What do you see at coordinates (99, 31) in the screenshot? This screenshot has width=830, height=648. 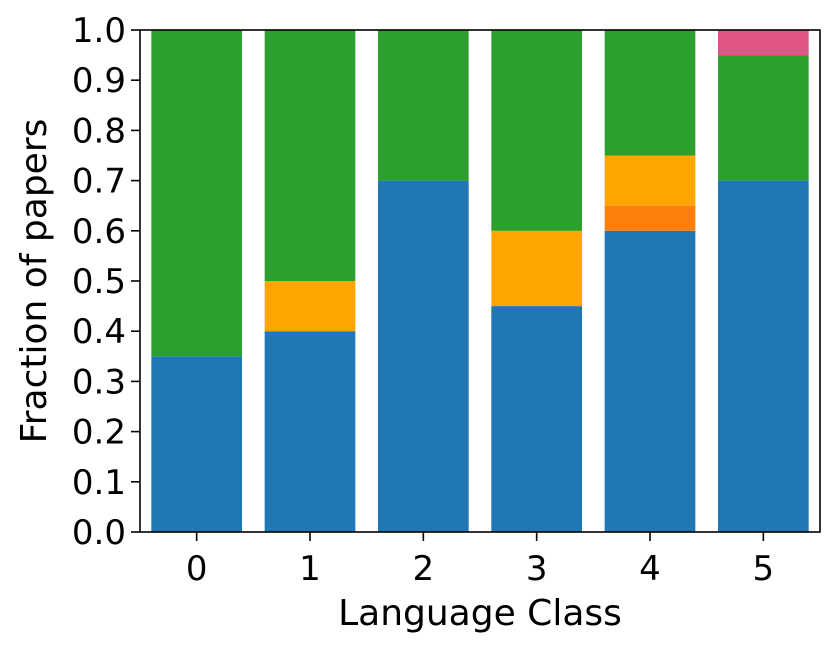 I see `y-tick-label: 1.0` at bounding box center [99, 31].